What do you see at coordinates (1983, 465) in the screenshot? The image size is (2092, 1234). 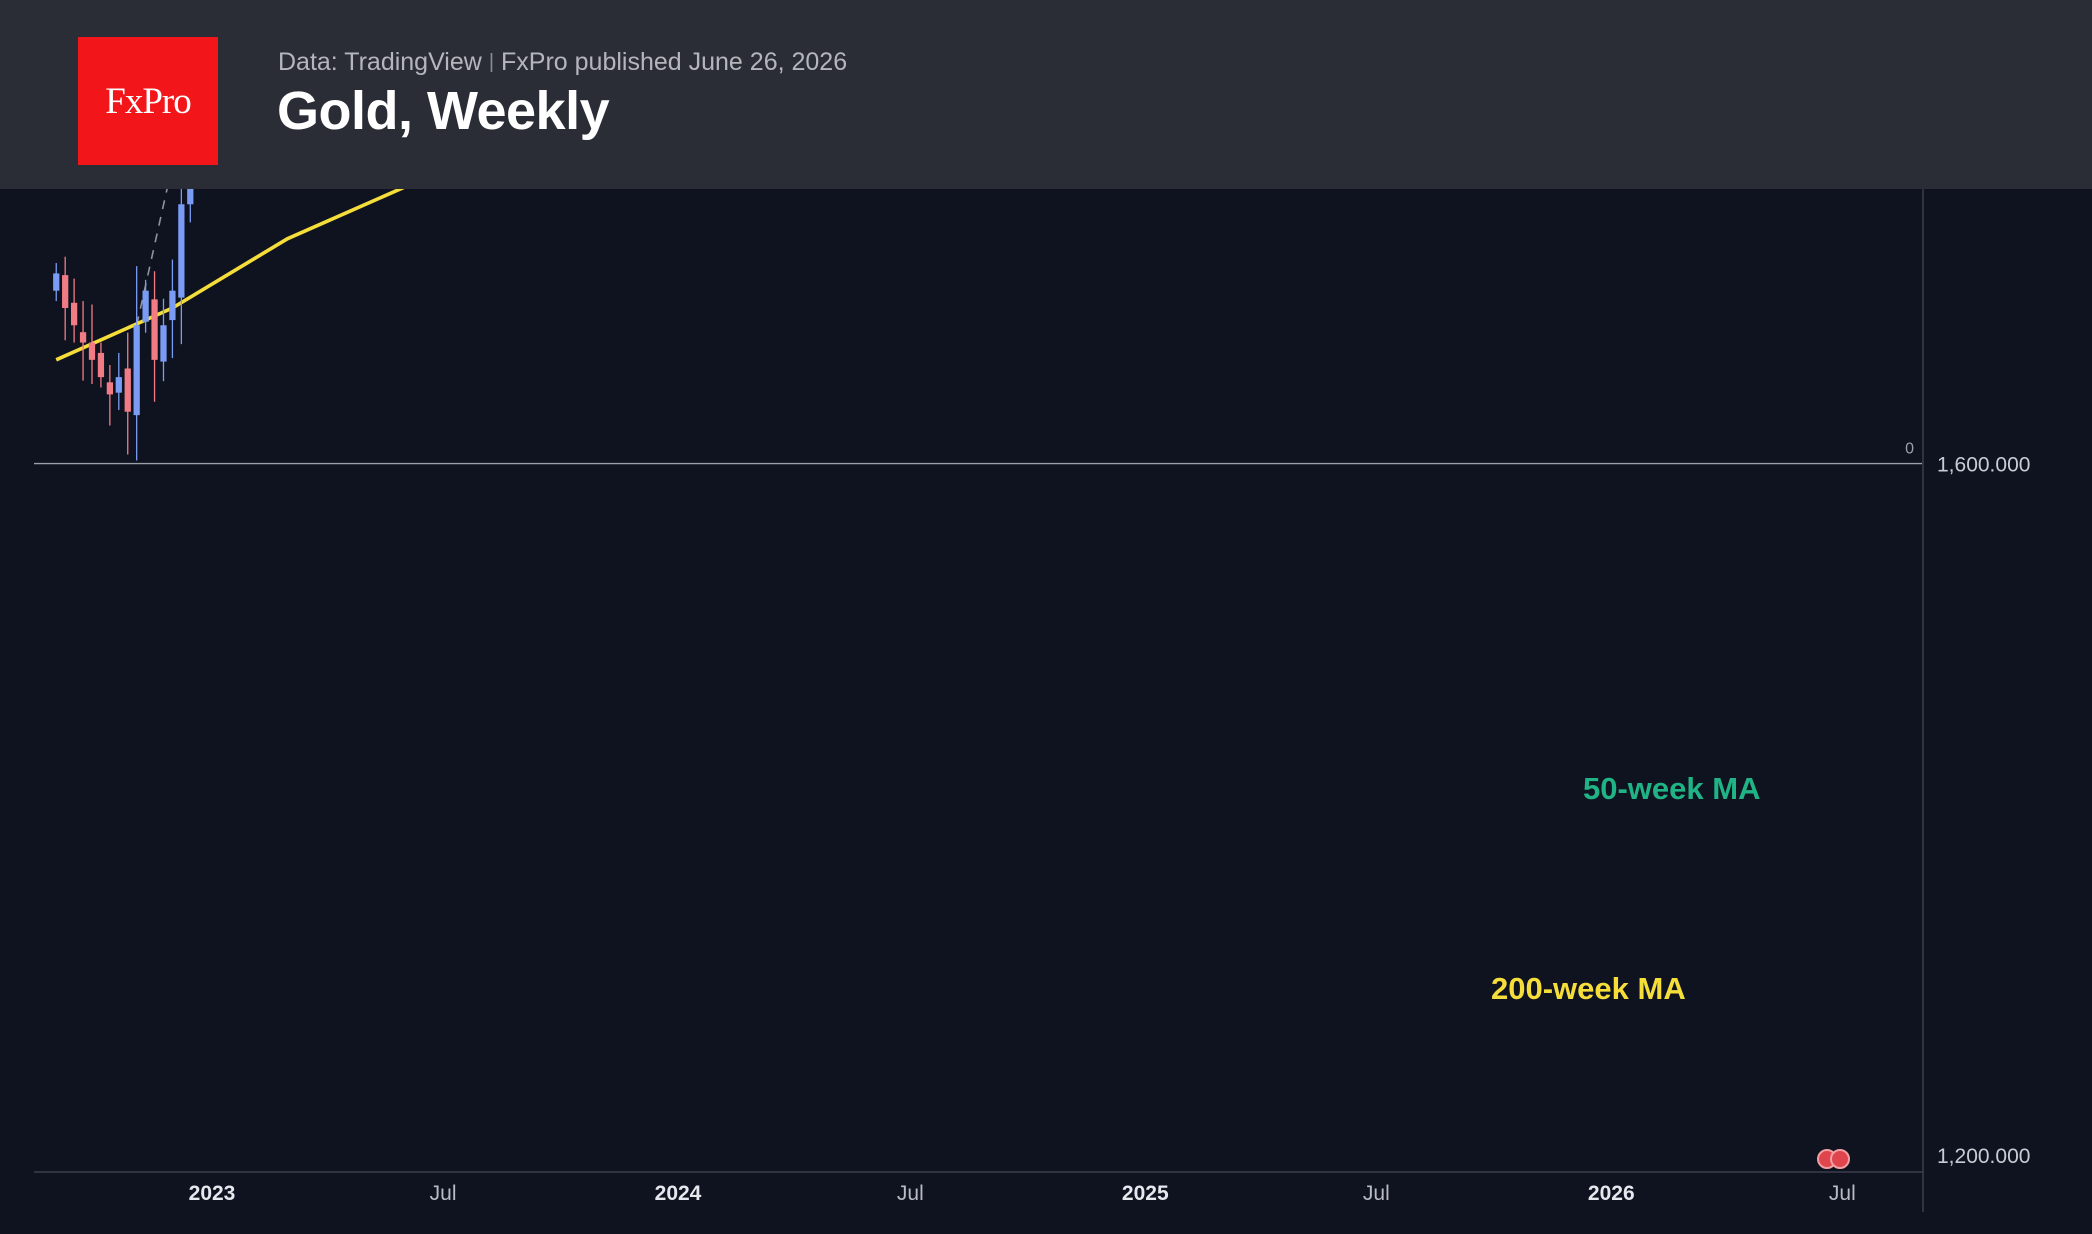 I see `y-tick-label: 1,600.000` at bounding box center [1983, 465].